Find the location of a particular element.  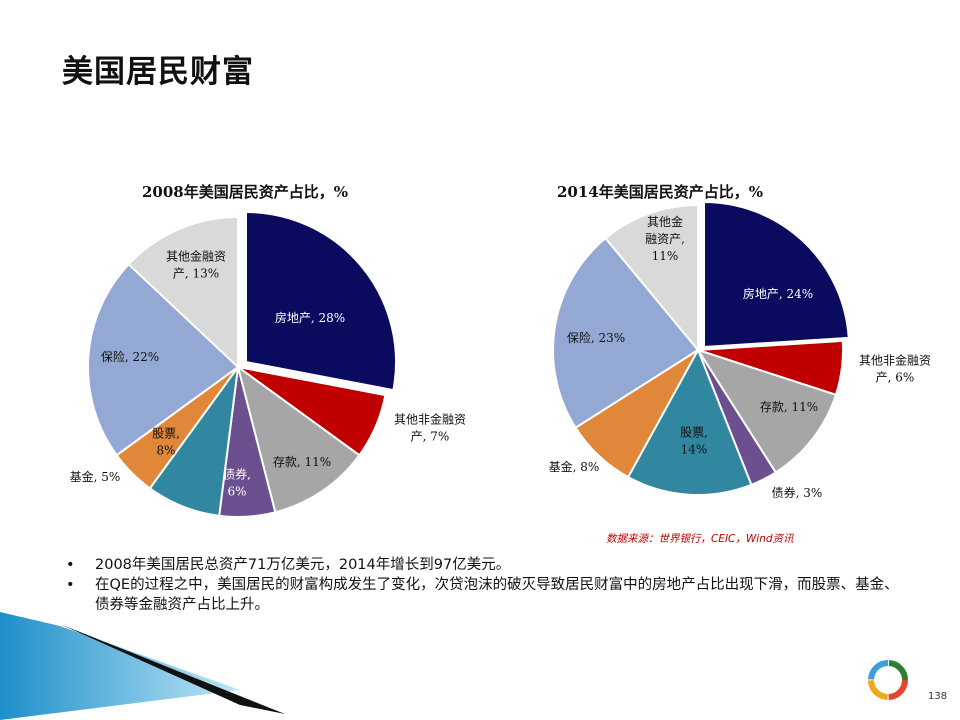

slice-label-0-2: 存款, 11% is located at coordinates (302, 462).